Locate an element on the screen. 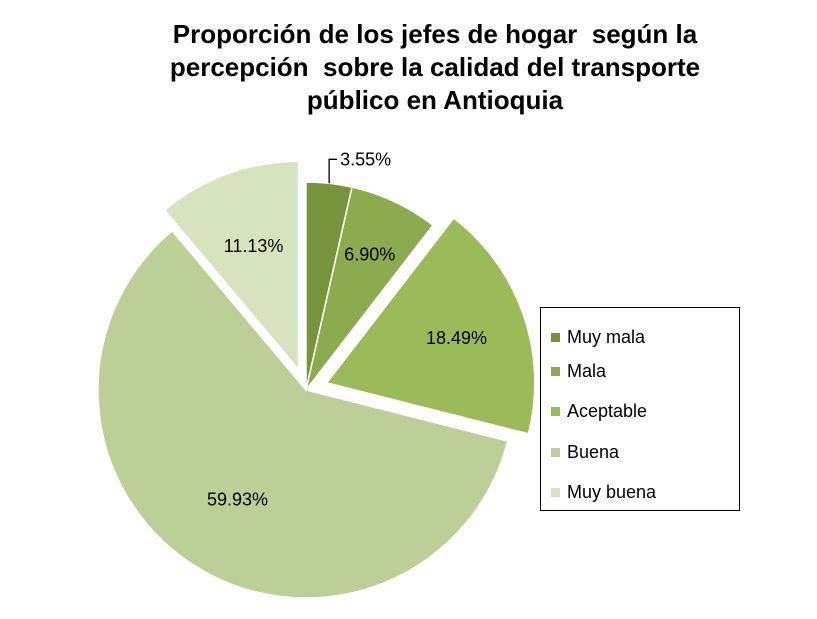 Image resolution: width=817 pixels, height=619 pixels. legend-label-muy-buena: Muy buena is located at coordinates (612, 491).